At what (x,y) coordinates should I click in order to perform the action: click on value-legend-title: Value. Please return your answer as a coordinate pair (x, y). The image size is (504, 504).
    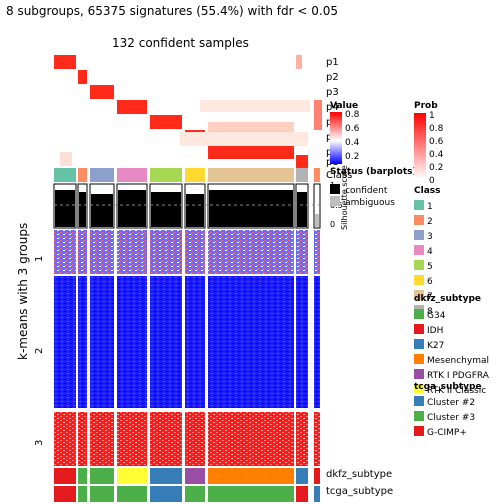
    Looking at the image, I should click on (344, 106).